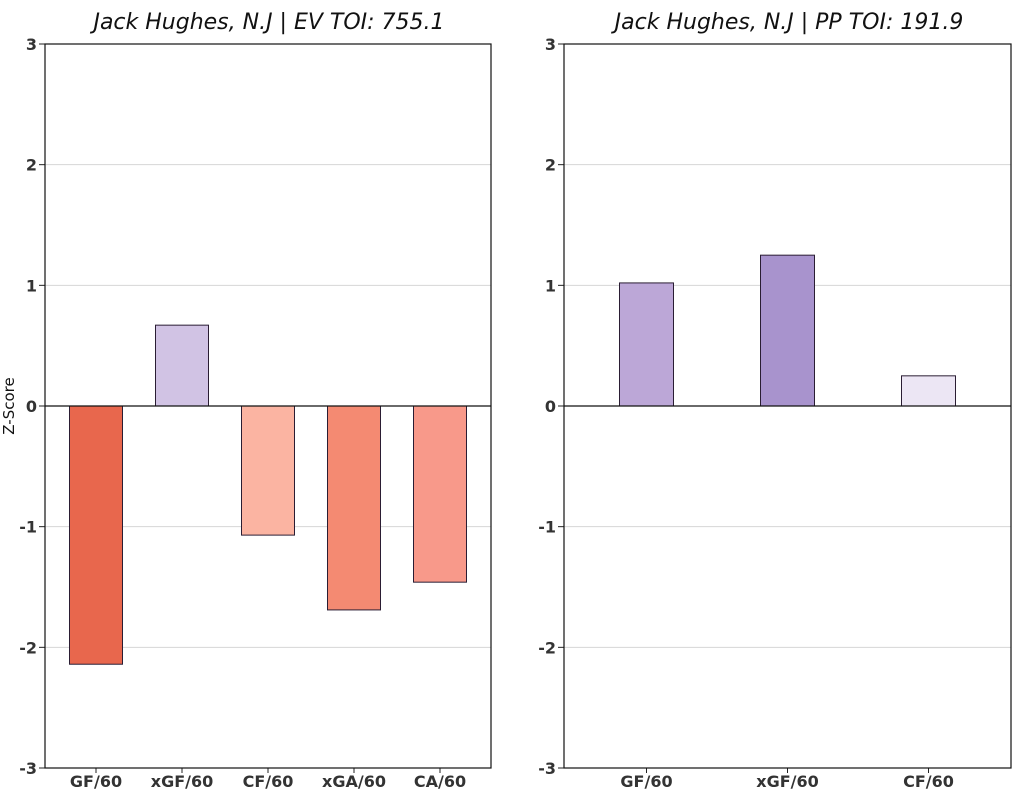  Describe the element at coordinates (9, 405) in the screenshot. I see `y-axis-label: Z-Score` at that location.